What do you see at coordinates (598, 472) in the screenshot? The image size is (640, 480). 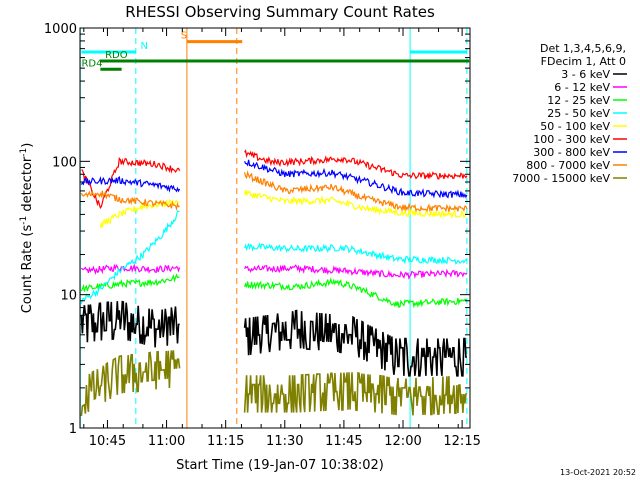 I see `footer-date: 13-Oct-2021 20:52` at bounding box center [598, 472].